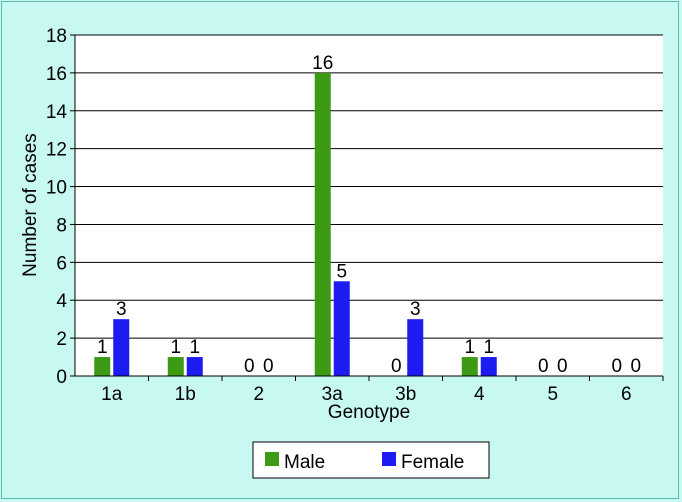 This screenshot has height=502, width=682. What do you see at coordinates (112, 394) in the screenshot?
I see `x-tick-label: 1a` at bounding box center [112, 394].